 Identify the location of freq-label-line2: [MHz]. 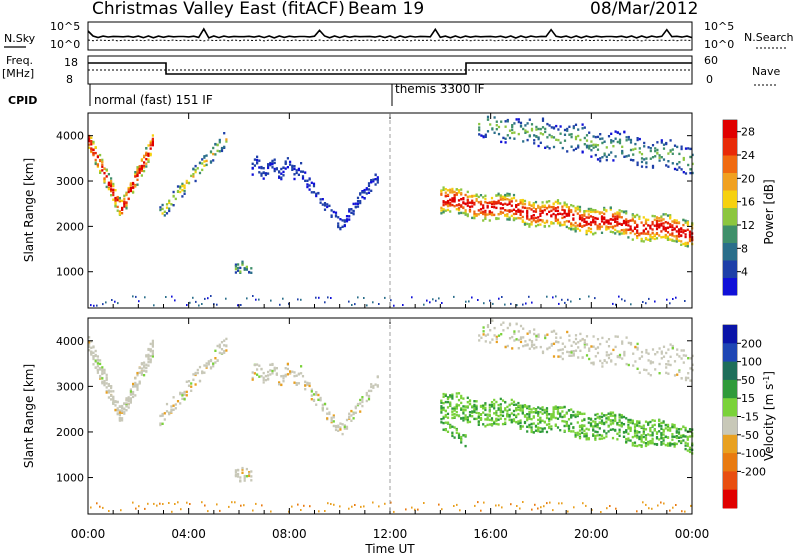
(18, 73).